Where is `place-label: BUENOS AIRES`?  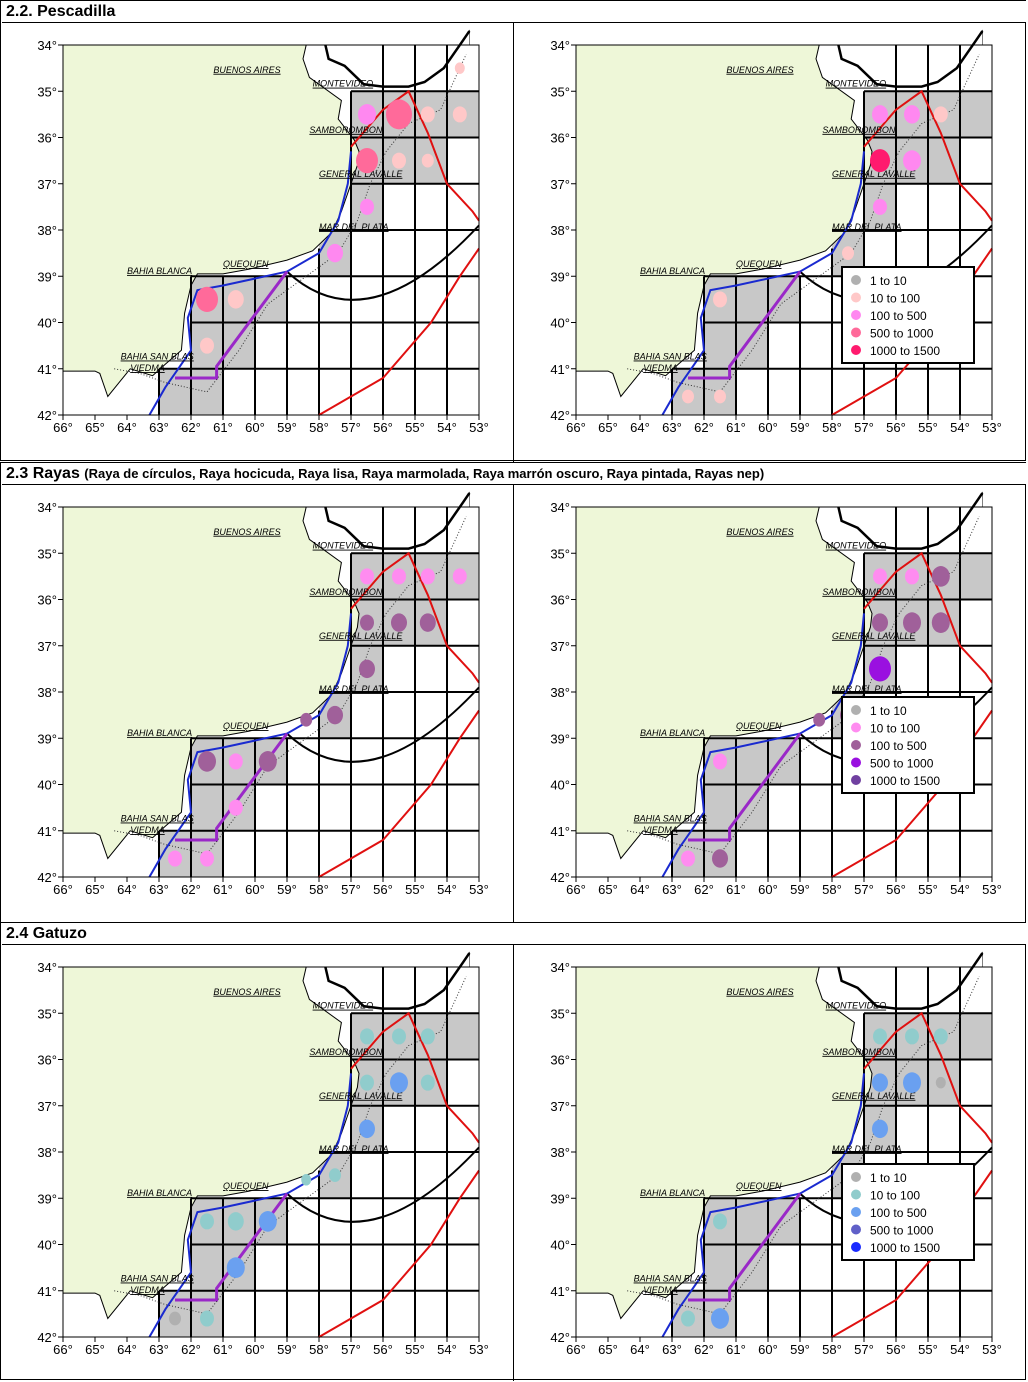 place-label: BUENOS AIRES is located at coordinates (759, 70).